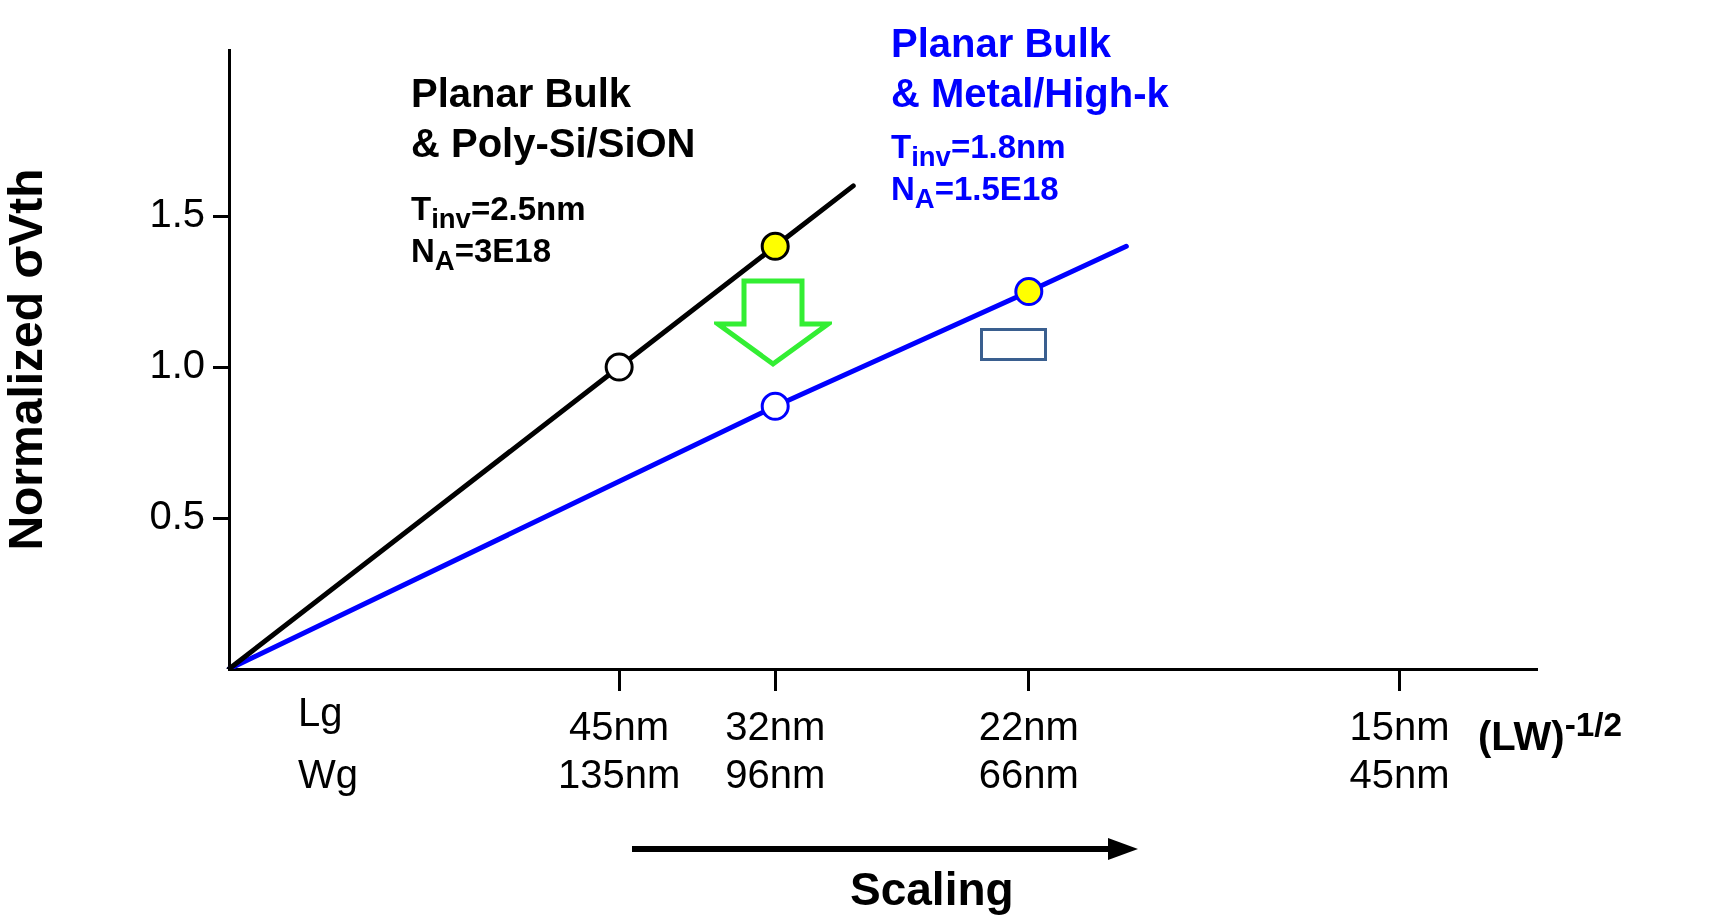 The image size is (1733, 921). Describe the element at coordinates (775, 750) in the screenshot. I see `x-tick-label: 32nm 96nm` at that location.